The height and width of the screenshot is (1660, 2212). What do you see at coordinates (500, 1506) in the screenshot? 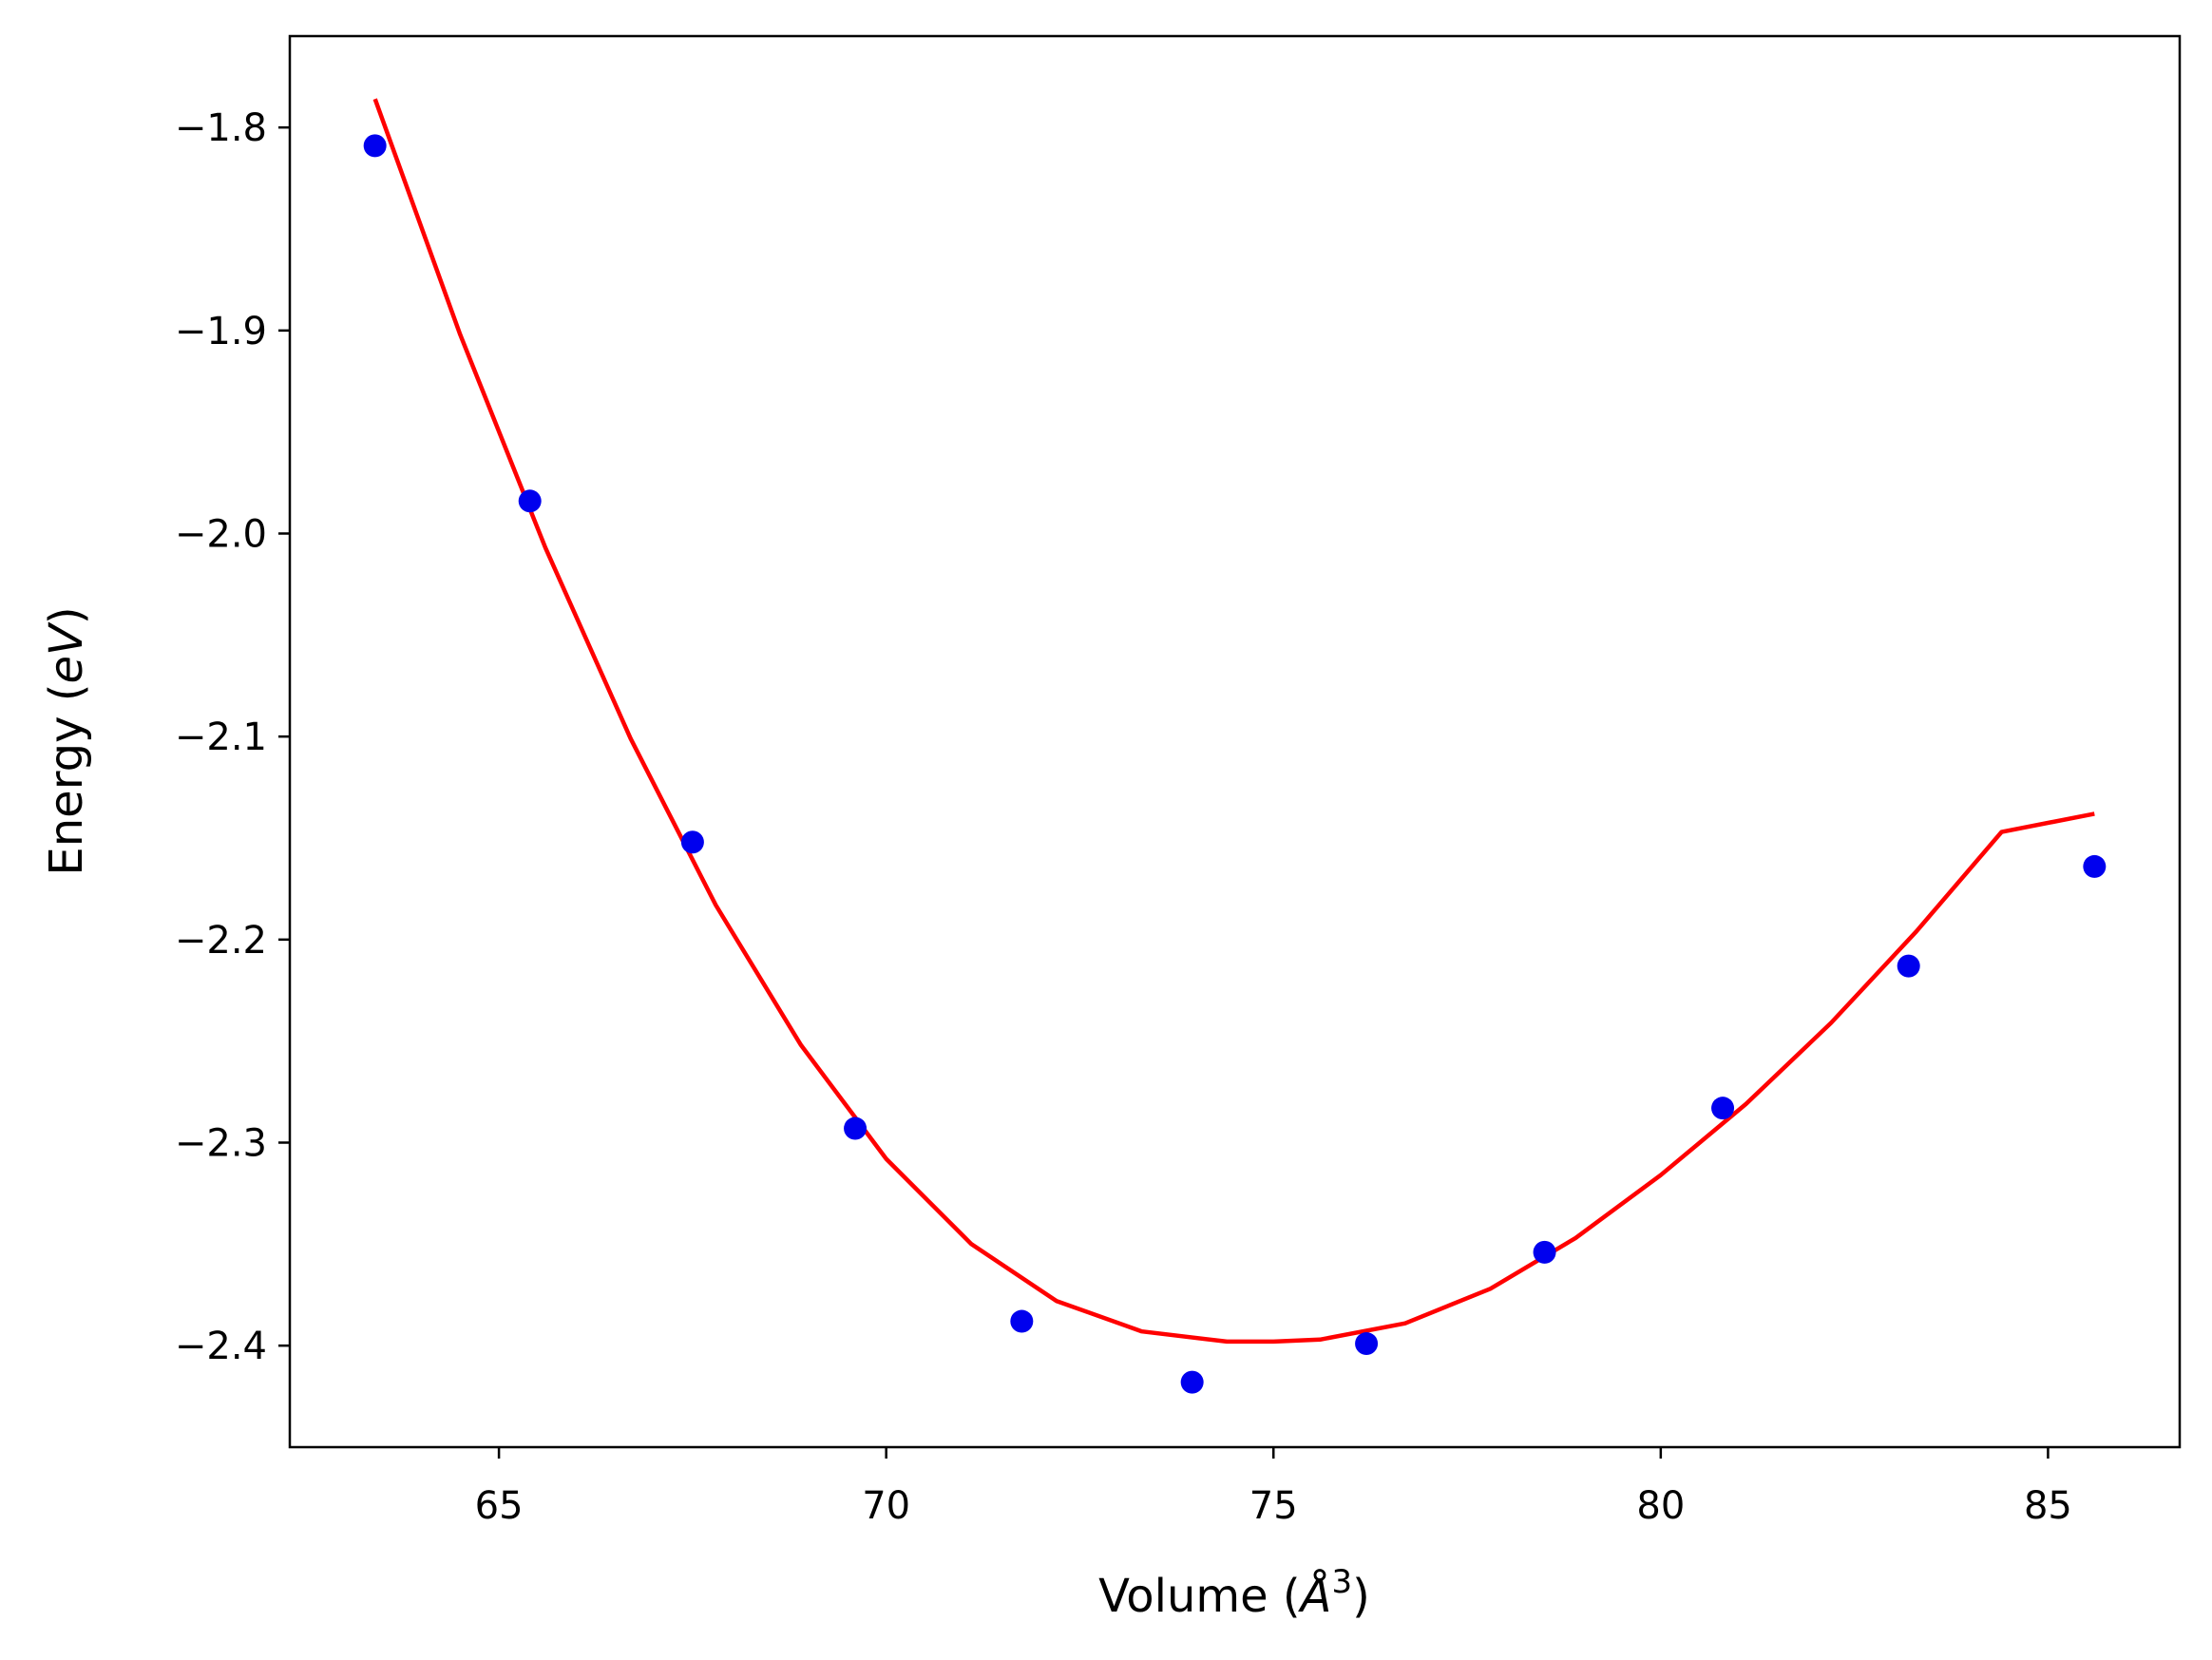
I see `x-tick-label: 65` at bounding box center [500, 1506].